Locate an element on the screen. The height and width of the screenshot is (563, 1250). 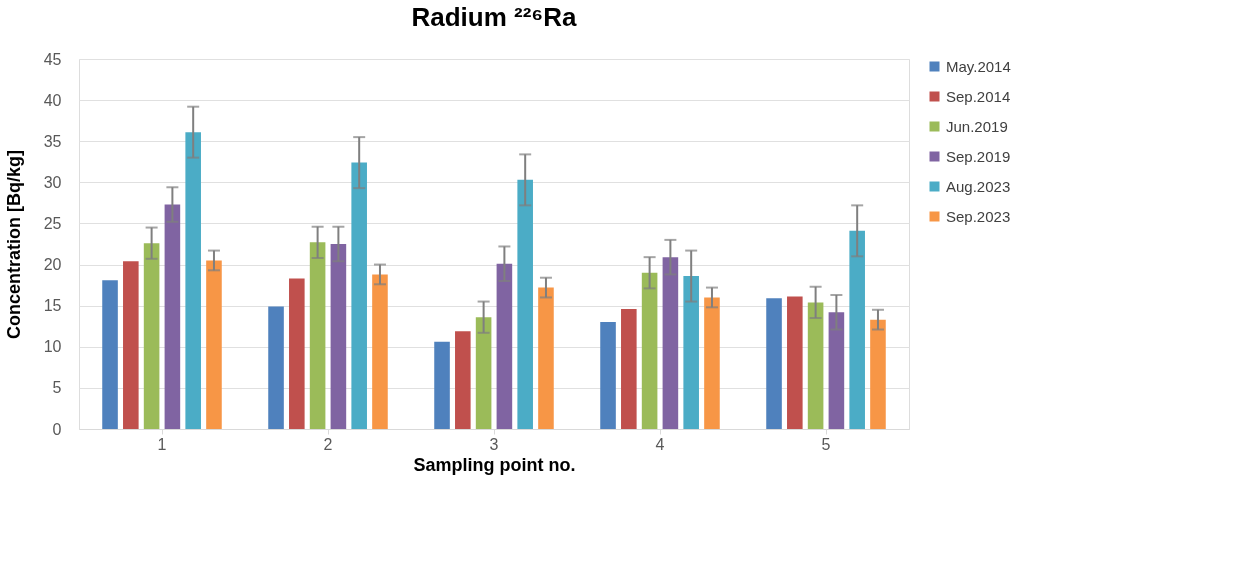
chart-title: Radium ²²⁶Ra is located at coordinates (494, 17).